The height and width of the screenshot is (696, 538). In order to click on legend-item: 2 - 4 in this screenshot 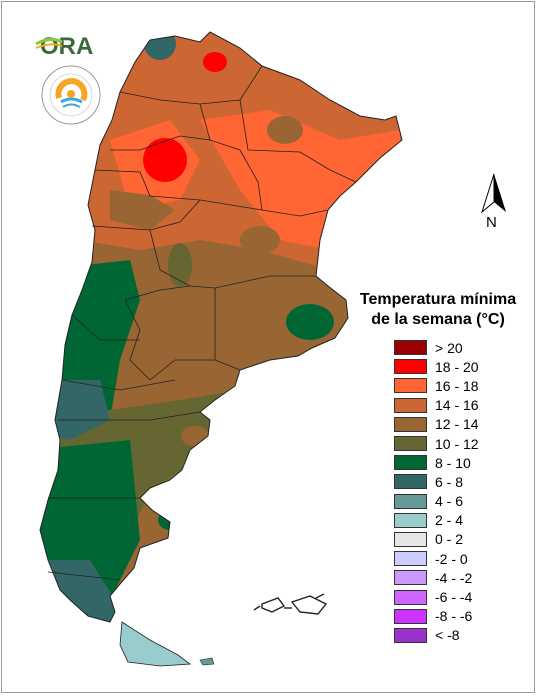, I will do `click(436, 520)`.